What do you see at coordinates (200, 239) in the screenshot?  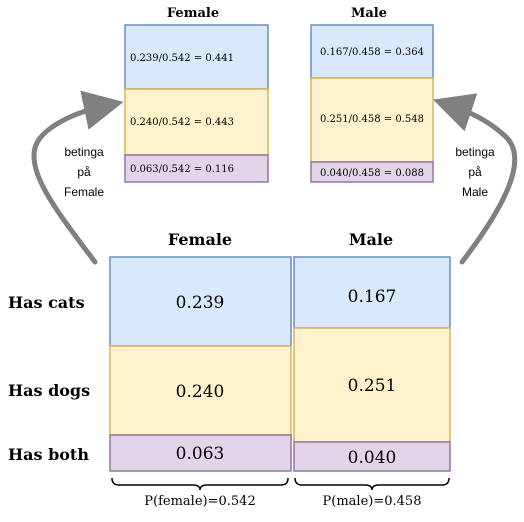 I see `bottom-female-title: Female` at bounding box center [200, 239].